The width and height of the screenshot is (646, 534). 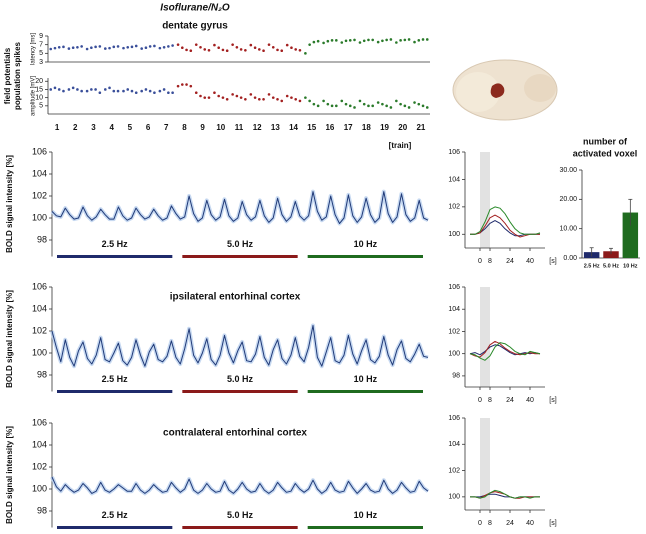 What do you see at coordinates (348, 127) in the screenshot?
I see `x-tick-label: 17` at bounding box center [348, 127].